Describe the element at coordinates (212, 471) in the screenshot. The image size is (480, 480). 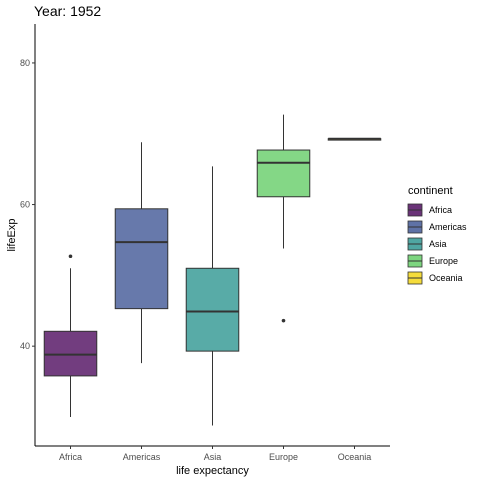
I see `x-axis-title: life expectancy` at that location.